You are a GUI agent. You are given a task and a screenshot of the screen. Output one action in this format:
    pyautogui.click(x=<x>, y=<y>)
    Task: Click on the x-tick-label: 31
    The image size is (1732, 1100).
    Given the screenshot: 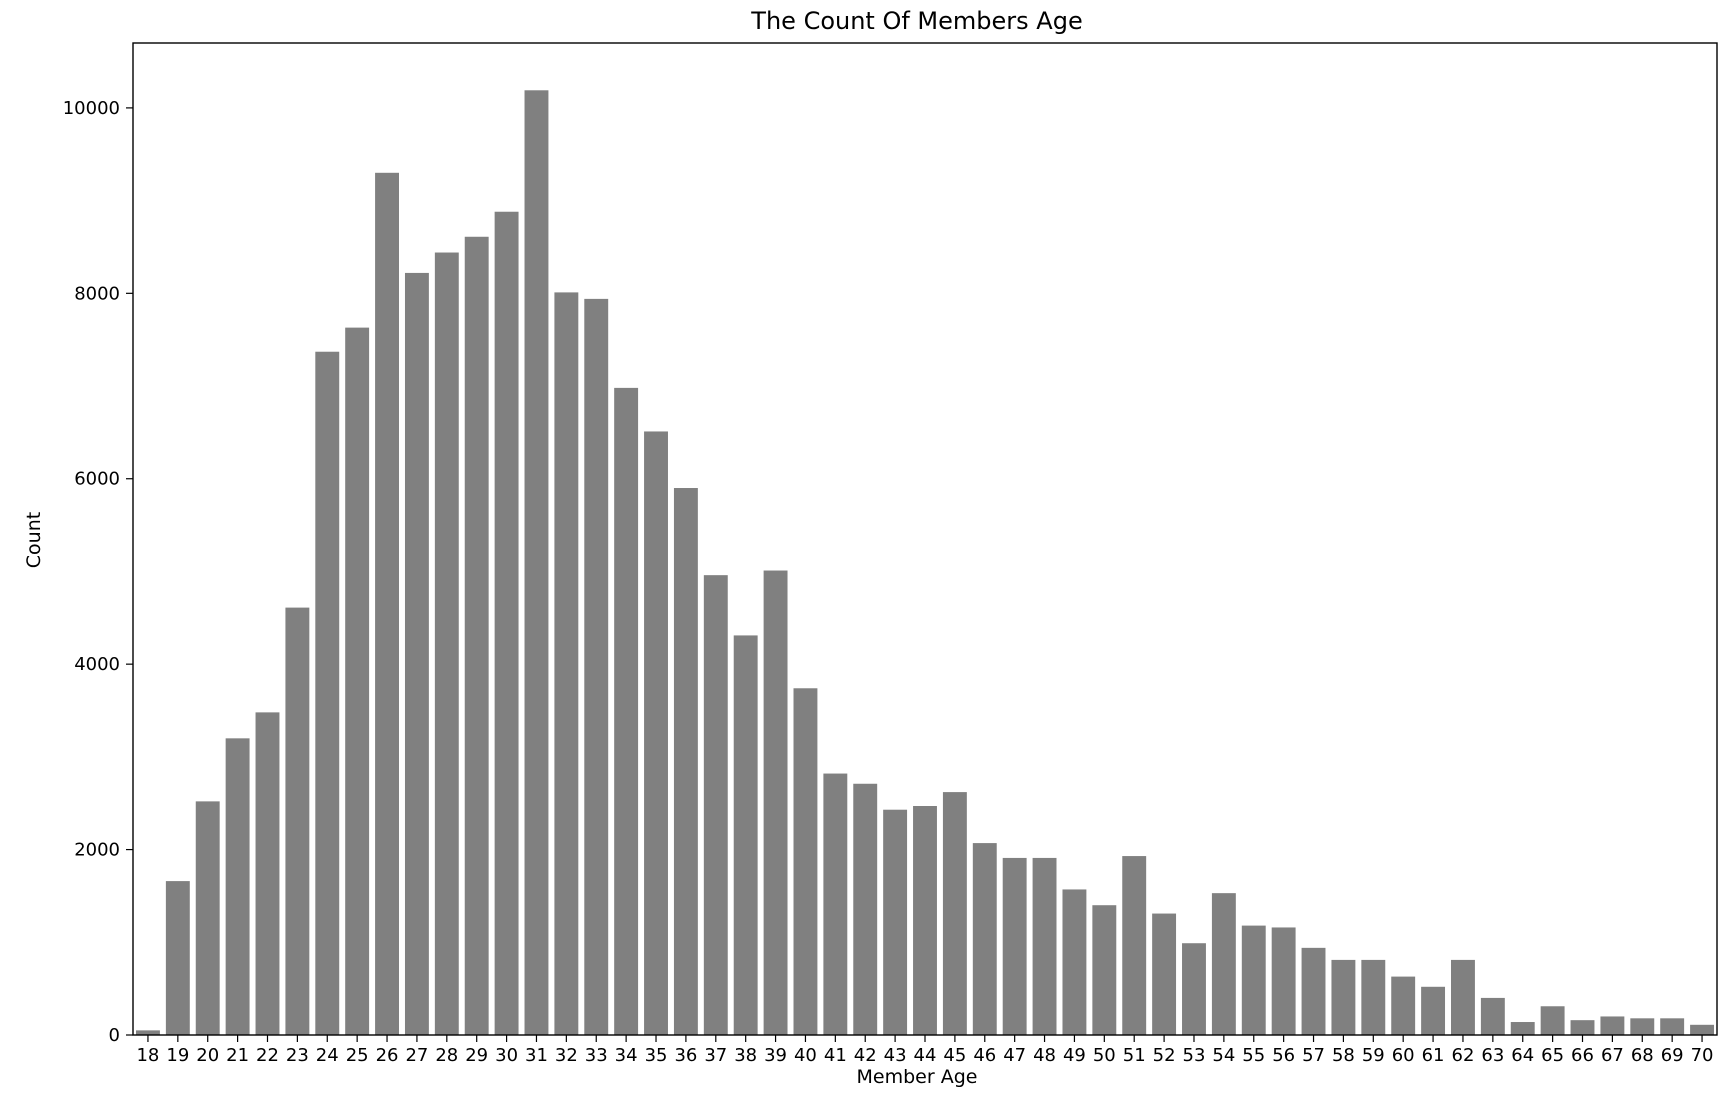 What is the action you would take?
    pyautogui.click(x=536, y=1055)
    